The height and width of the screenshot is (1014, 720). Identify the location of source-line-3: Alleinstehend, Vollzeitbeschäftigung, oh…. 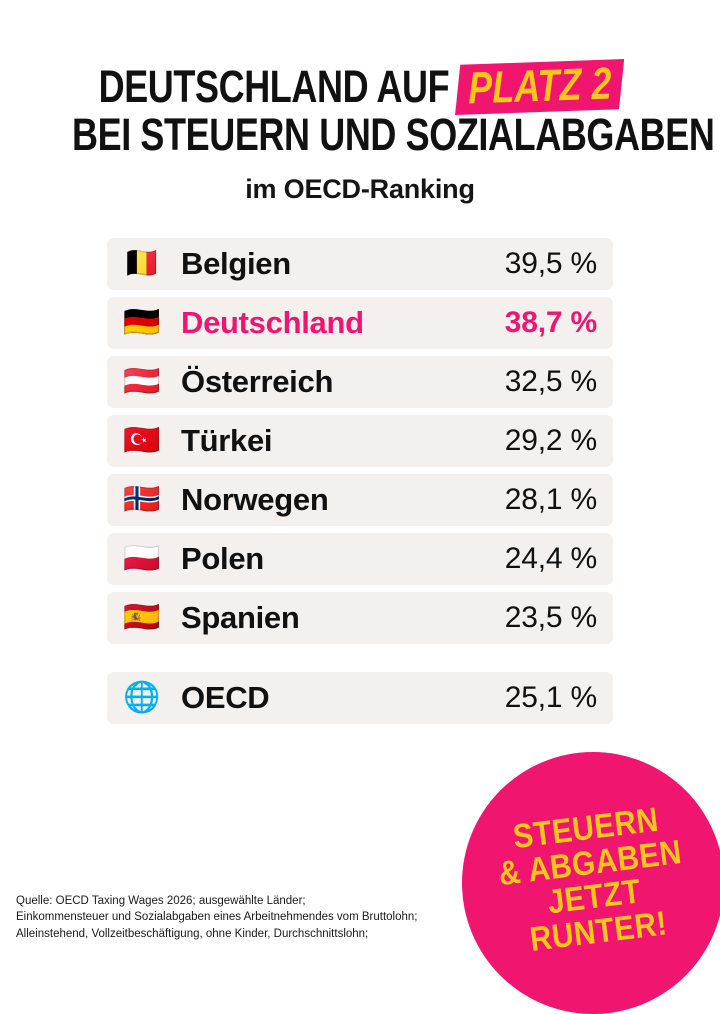
(192, 933).